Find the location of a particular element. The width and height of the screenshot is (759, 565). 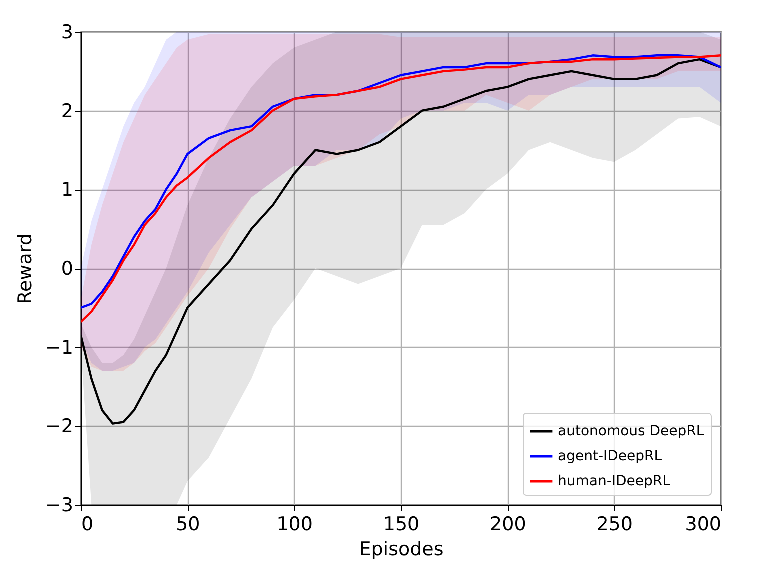

legend-label: human-IDeepRL is located at coordinates (614, 482).